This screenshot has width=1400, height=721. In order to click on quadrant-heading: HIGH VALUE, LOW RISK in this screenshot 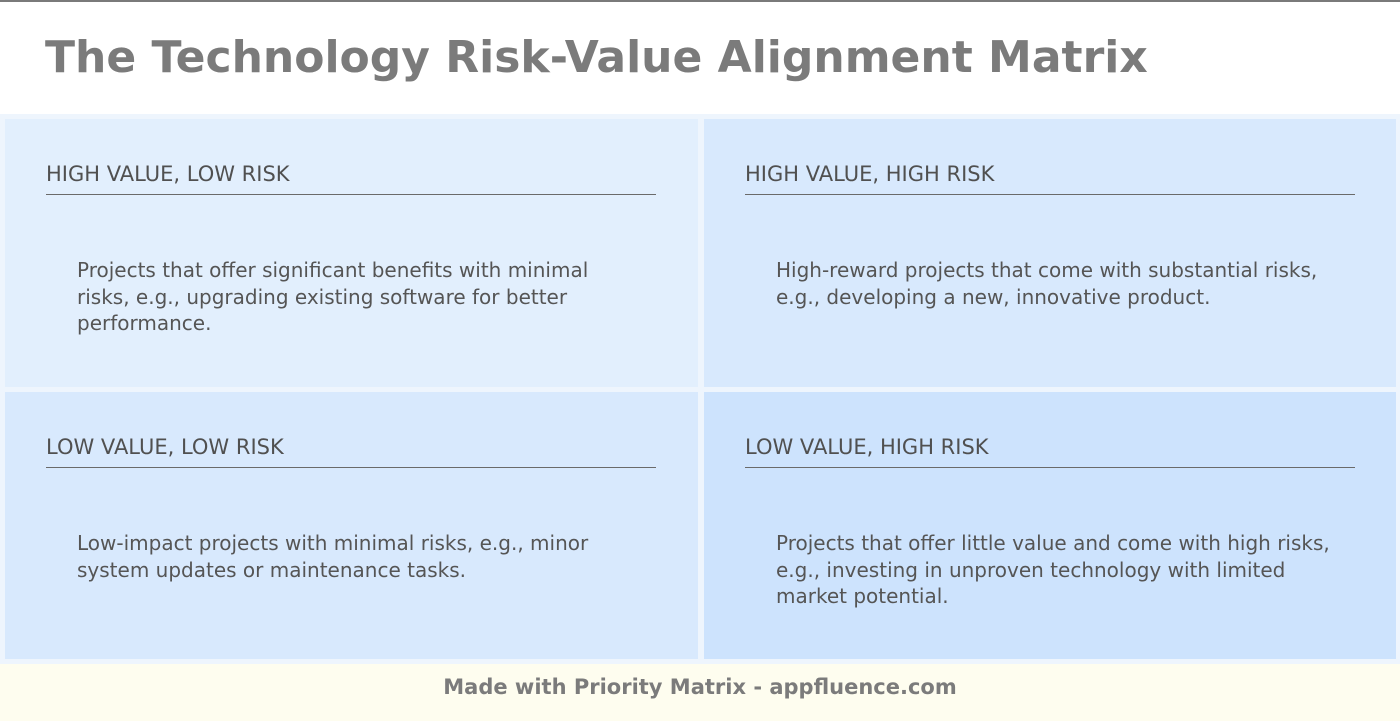, I will do `click(351, 178)`.